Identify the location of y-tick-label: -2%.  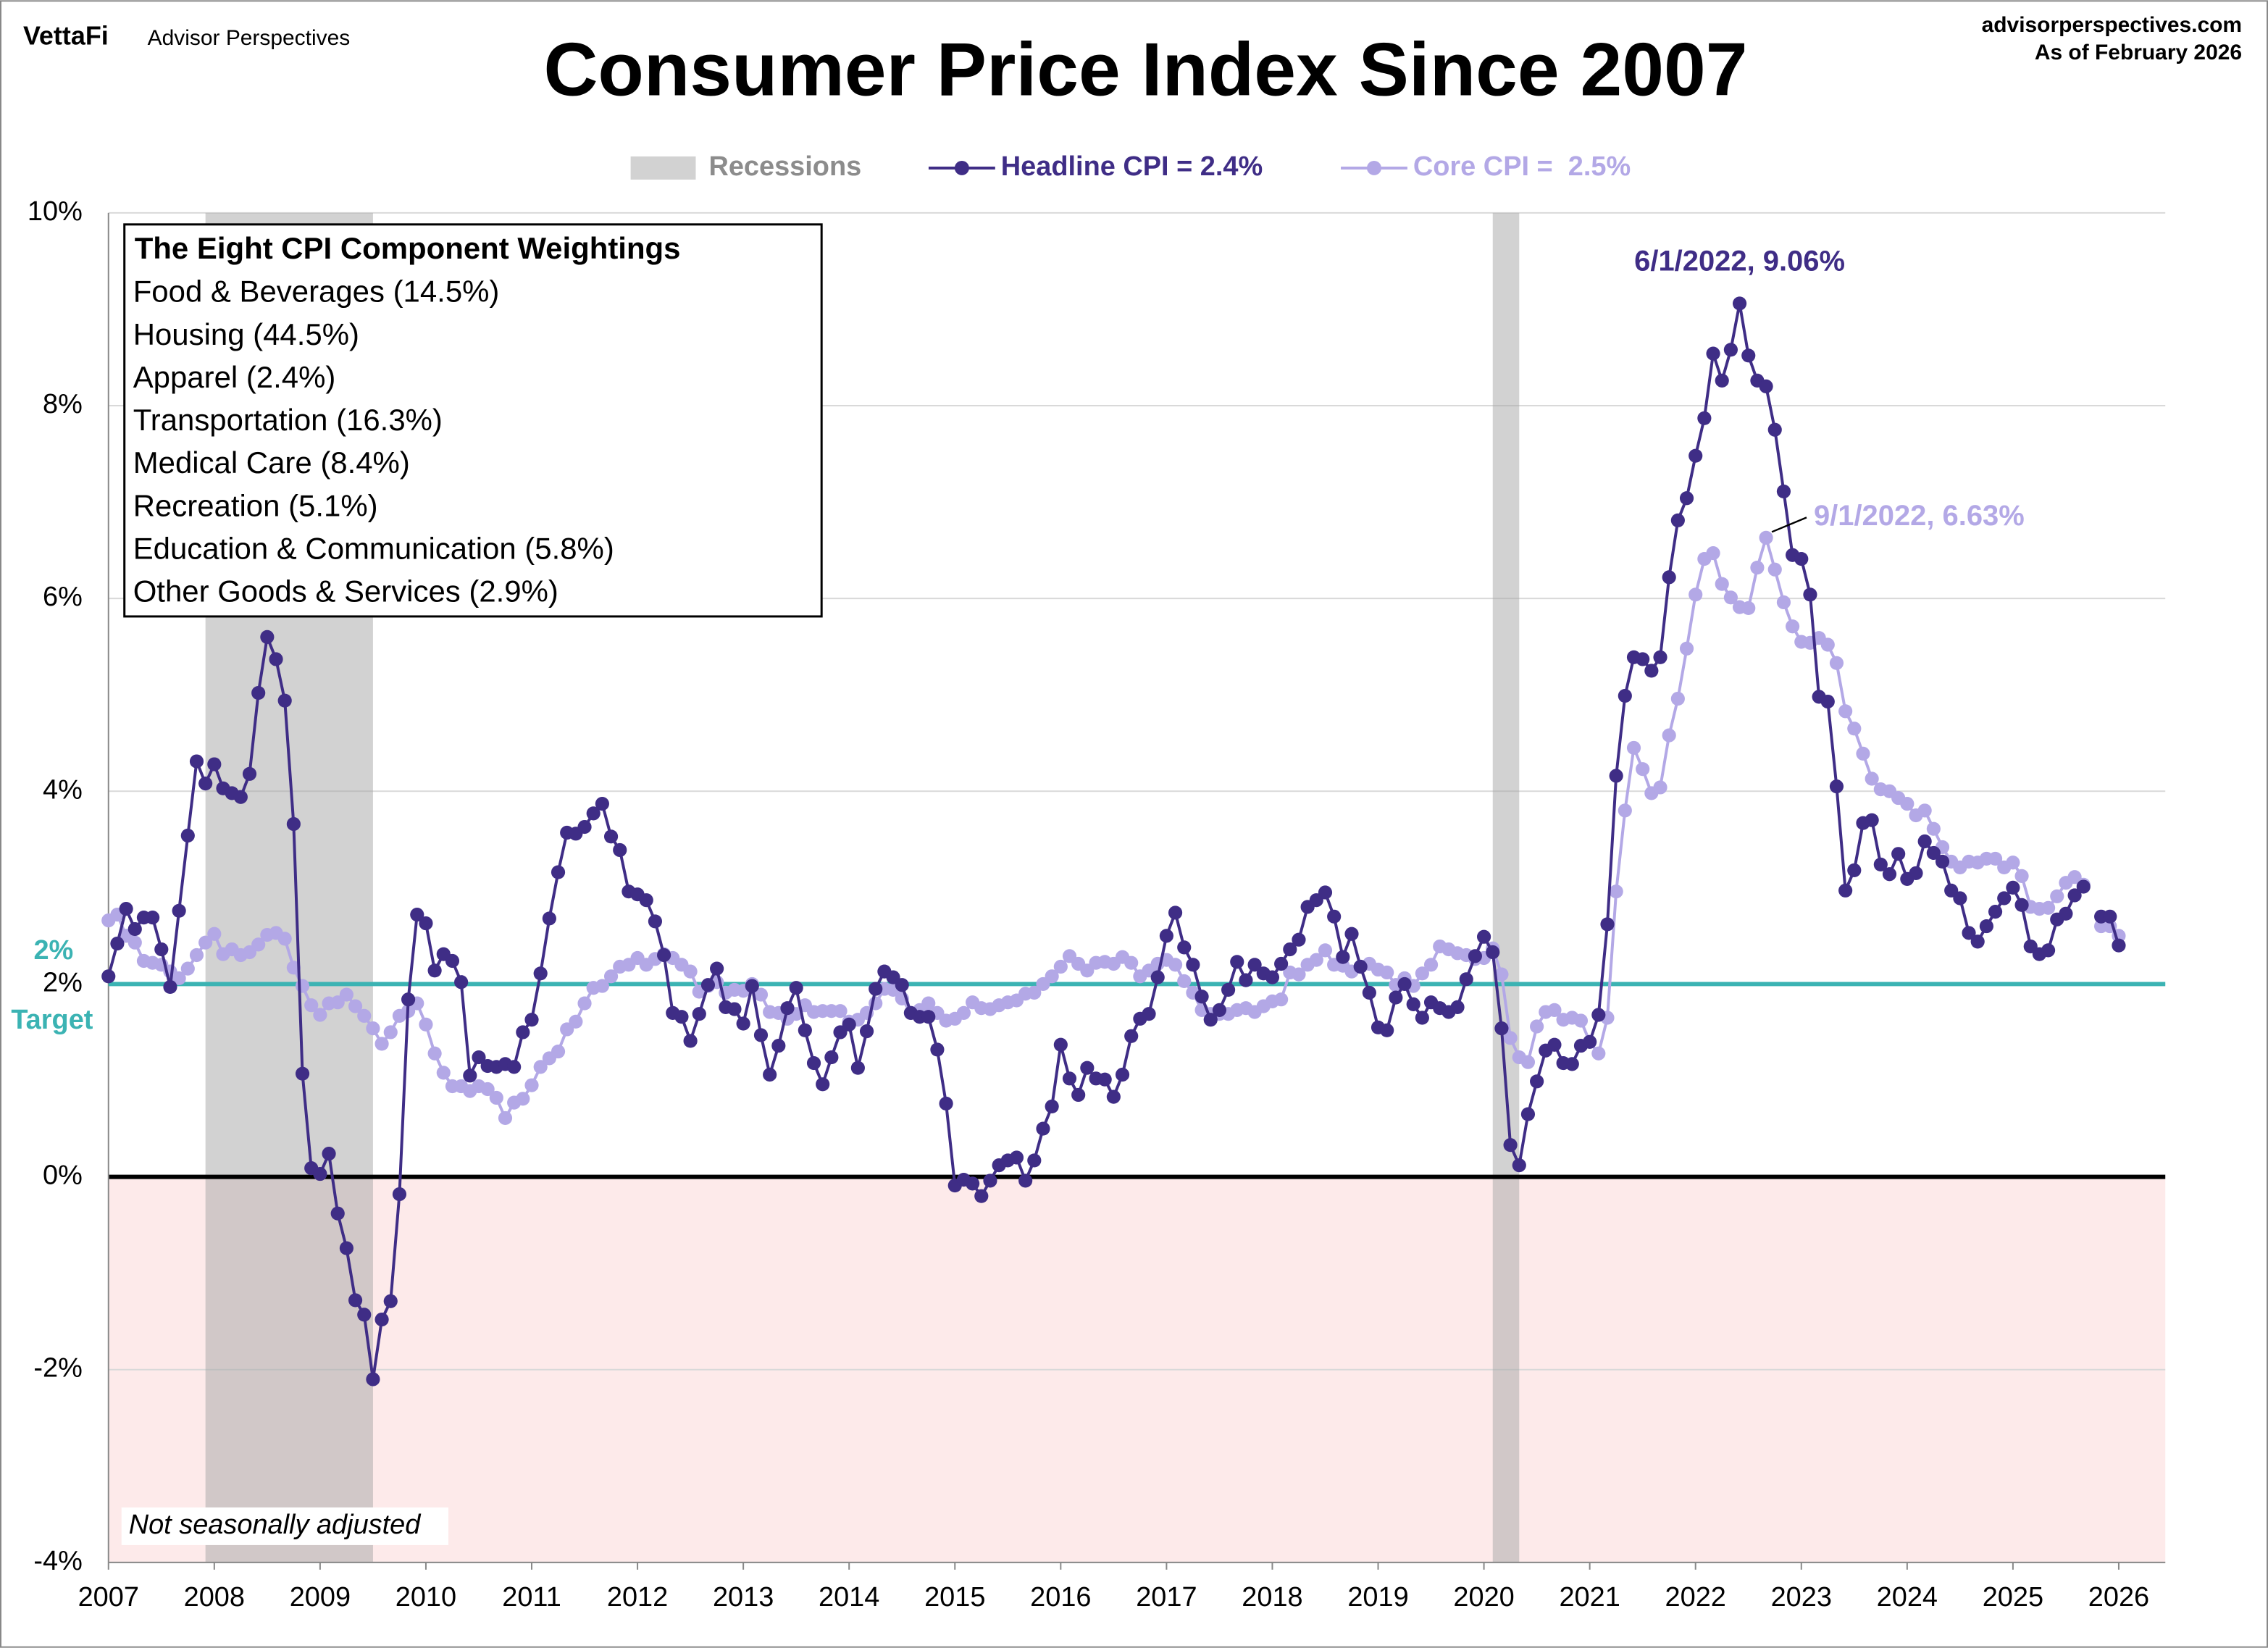
(58, 1368).